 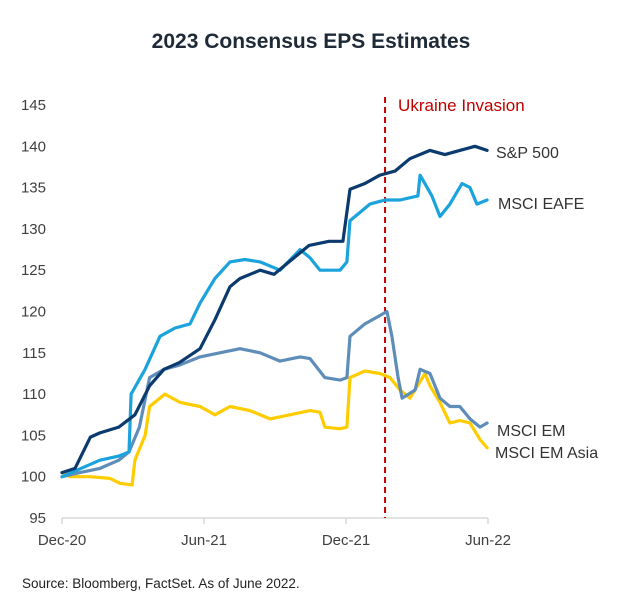 I want to click on x-axis: Dec-20 Jun-21 Dec-21 Jun-22, so click(x=274, y=533).